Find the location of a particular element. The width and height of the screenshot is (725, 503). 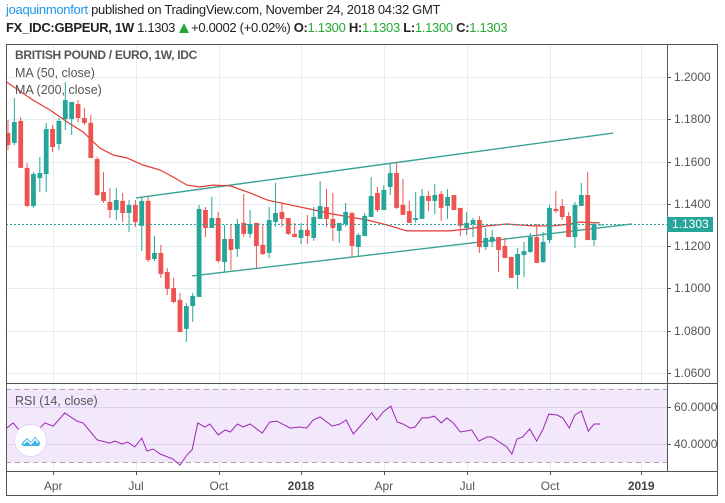

price-tick-label: 1.1000 is located at coordinates (692, 288).